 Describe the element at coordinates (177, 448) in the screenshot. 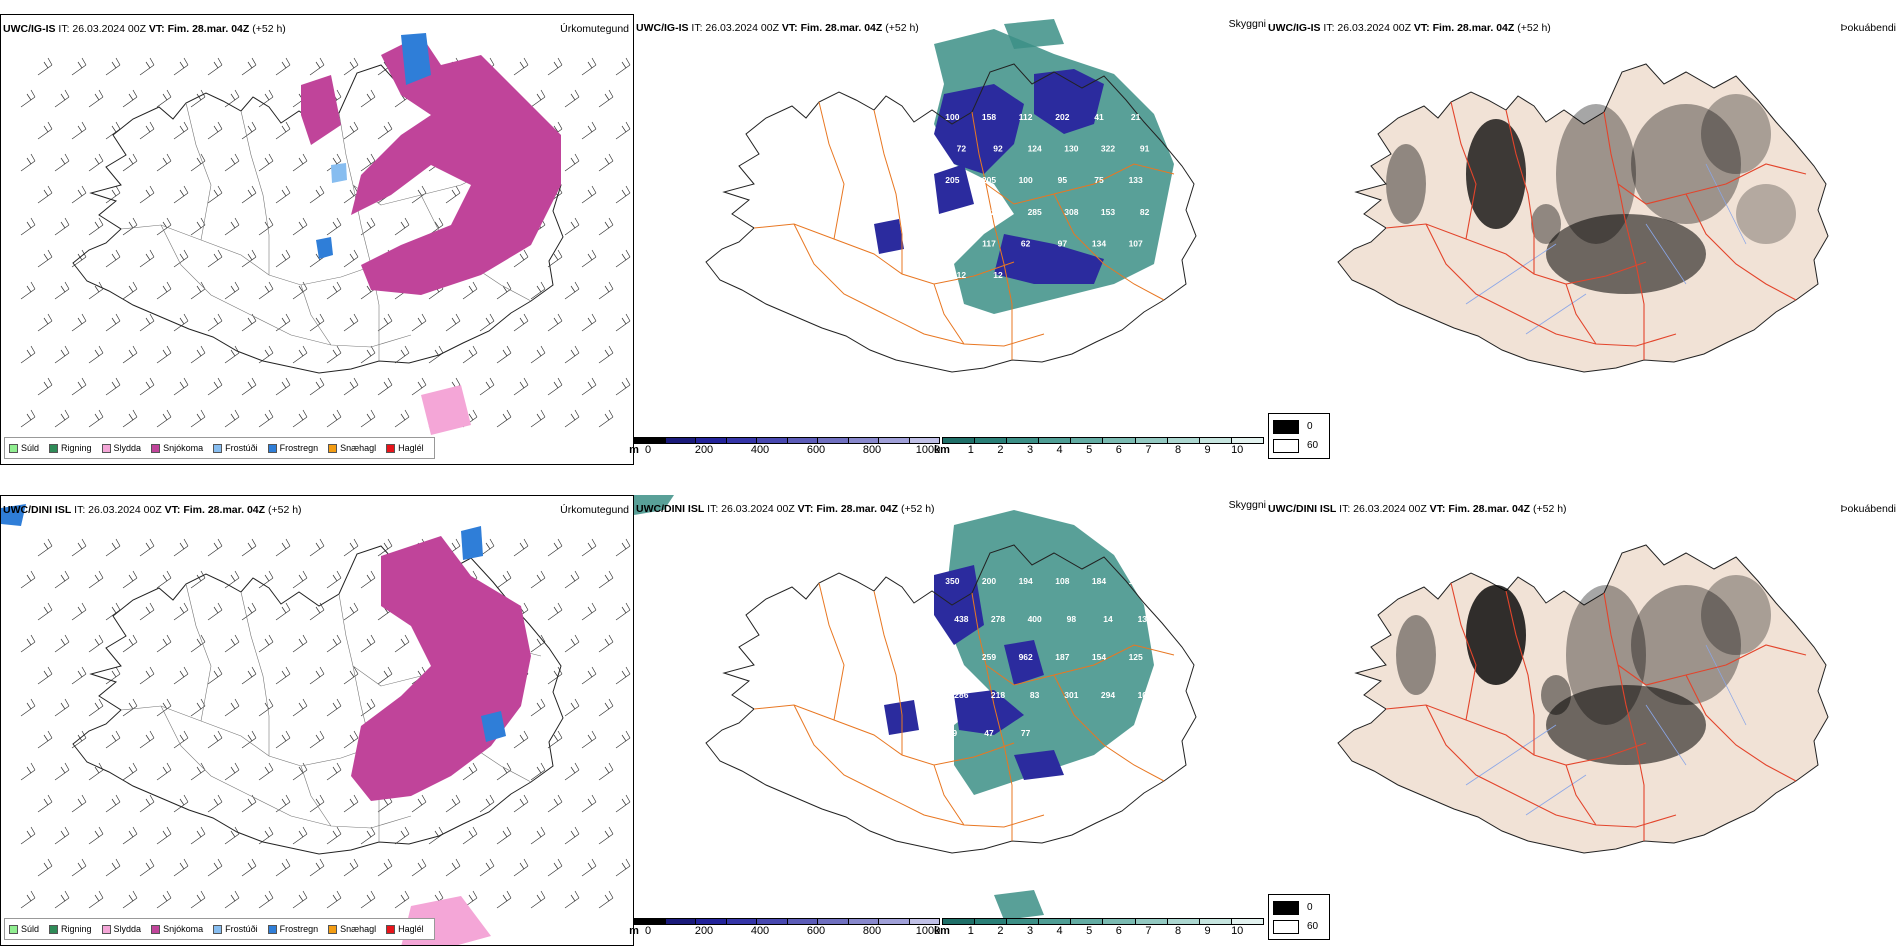

I see `legend-item: Snjókoma` at that location.